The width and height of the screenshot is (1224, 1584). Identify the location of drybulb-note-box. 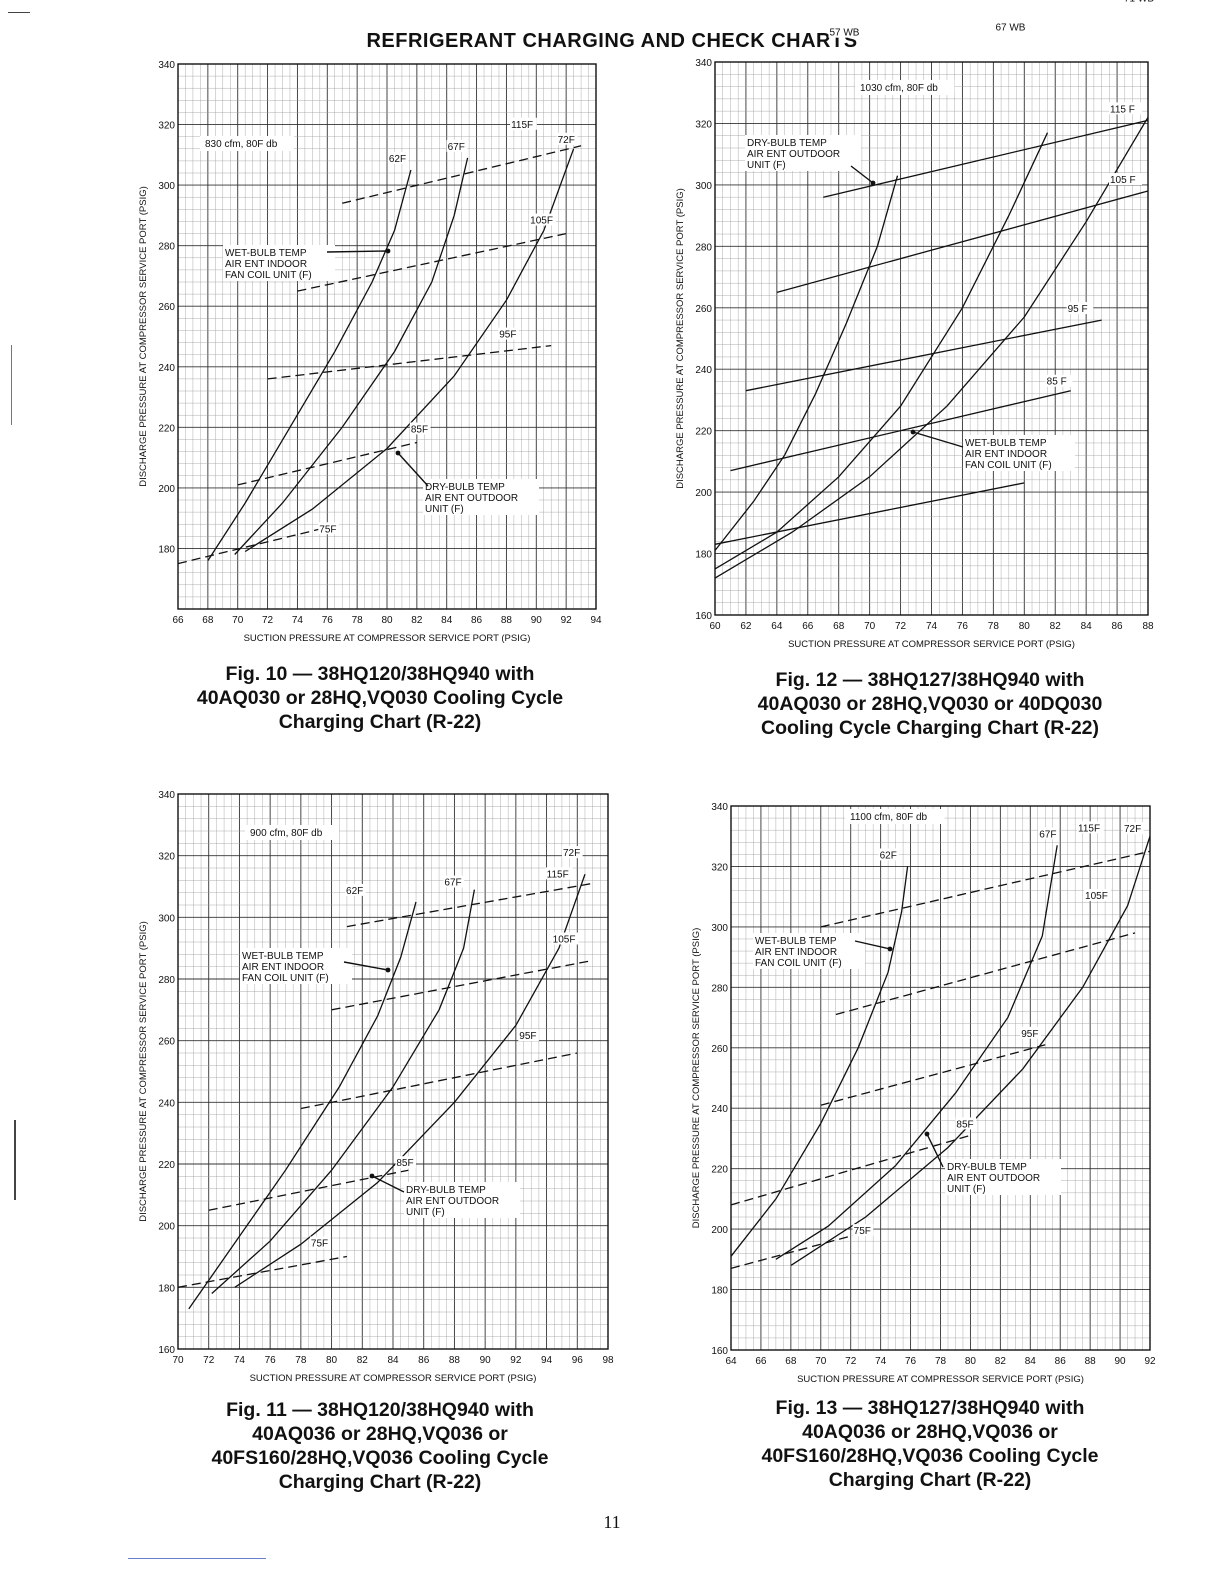
(1003, 1177).